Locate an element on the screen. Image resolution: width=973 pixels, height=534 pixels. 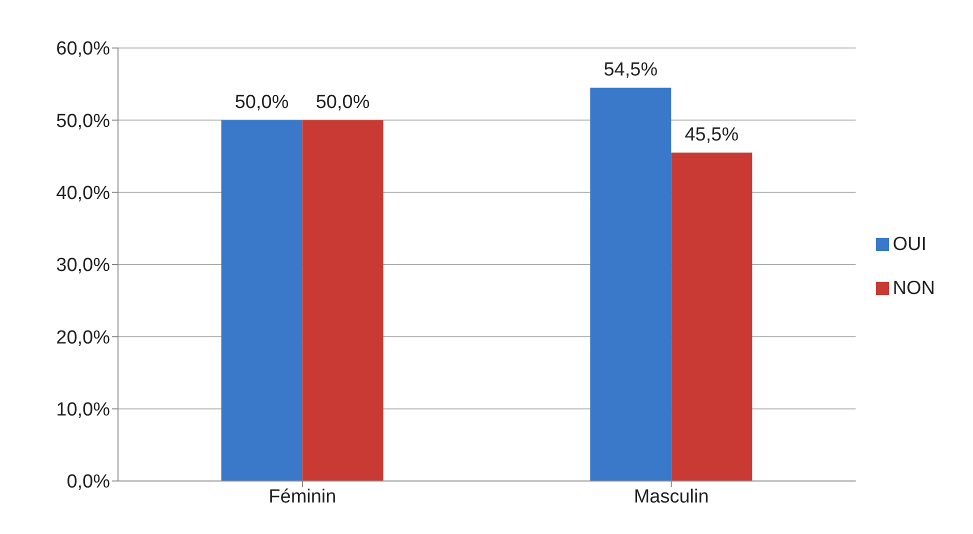
legend-label: NON is located at coordinates (913, 288).